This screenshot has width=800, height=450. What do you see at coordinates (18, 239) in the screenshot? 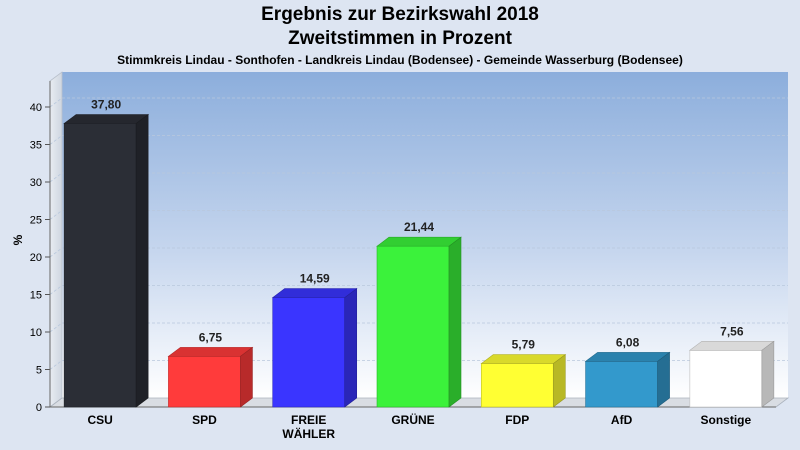
I see `y-axis-label: %` at bounding box center [18, 239].